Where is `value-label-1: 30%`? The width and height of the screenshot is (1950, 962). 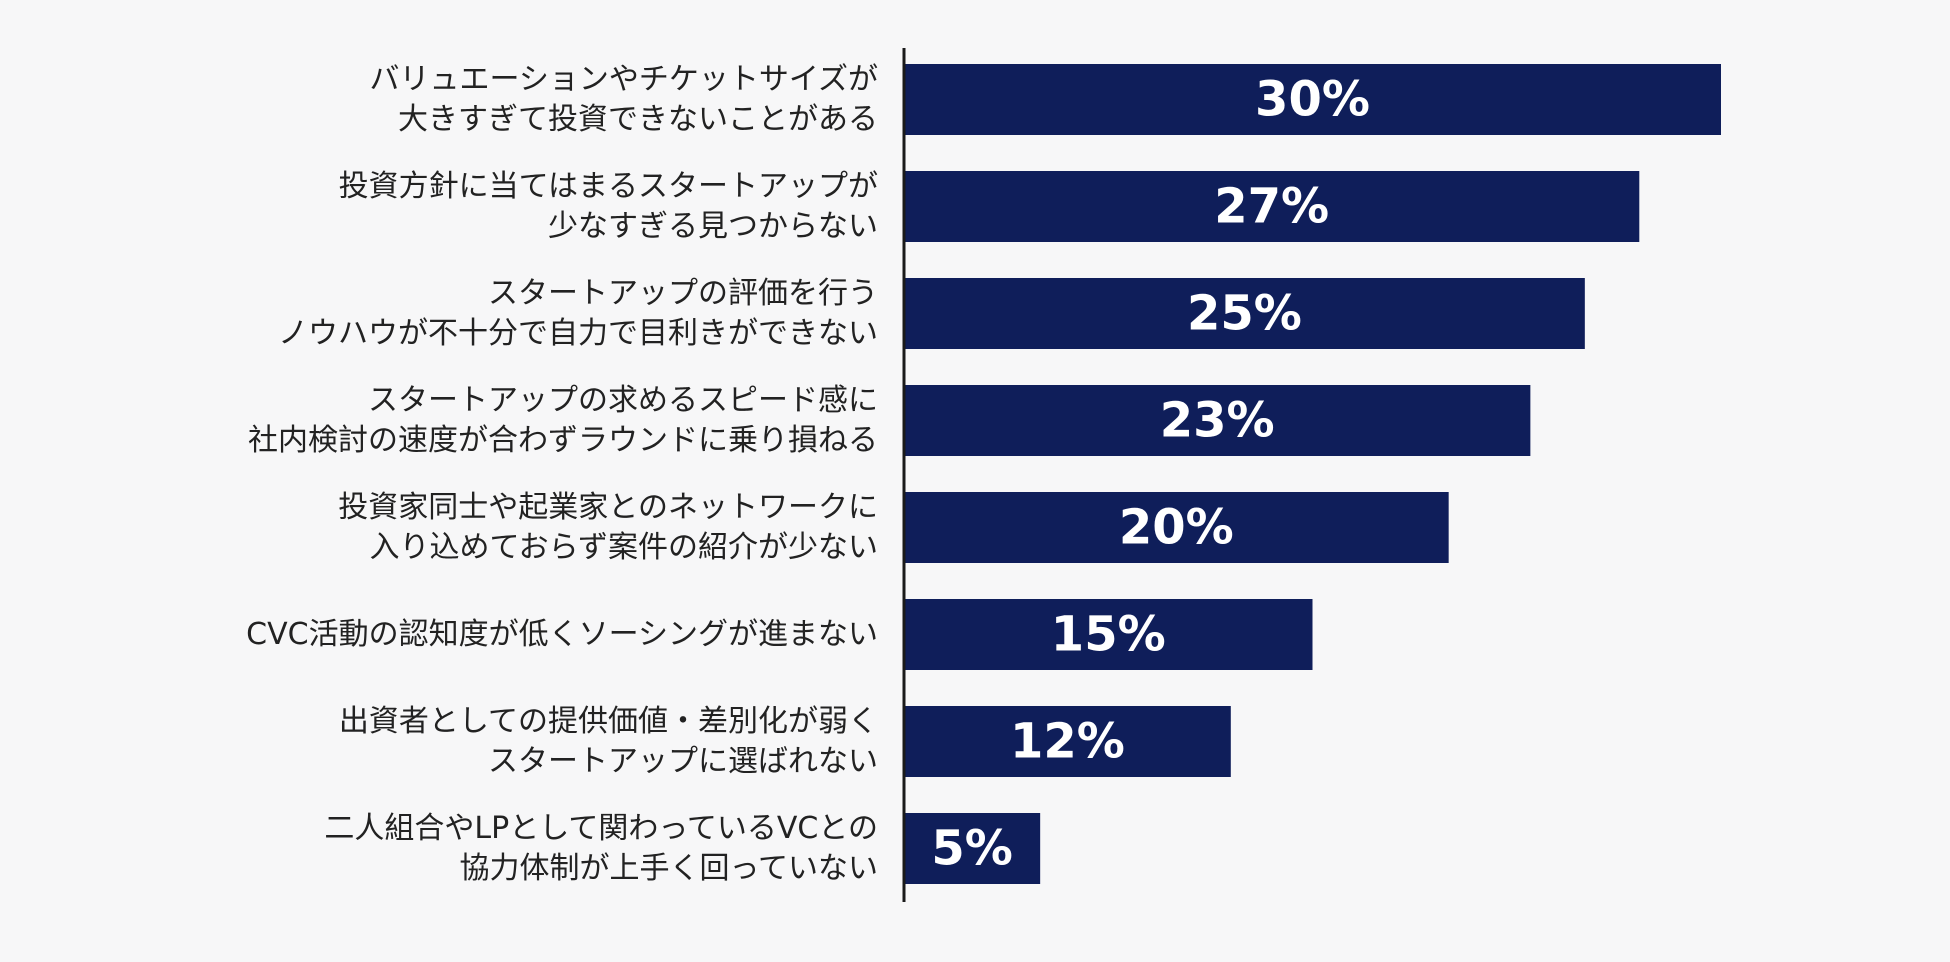 value-label-1: 30% is located at coordinates (1312, 100).